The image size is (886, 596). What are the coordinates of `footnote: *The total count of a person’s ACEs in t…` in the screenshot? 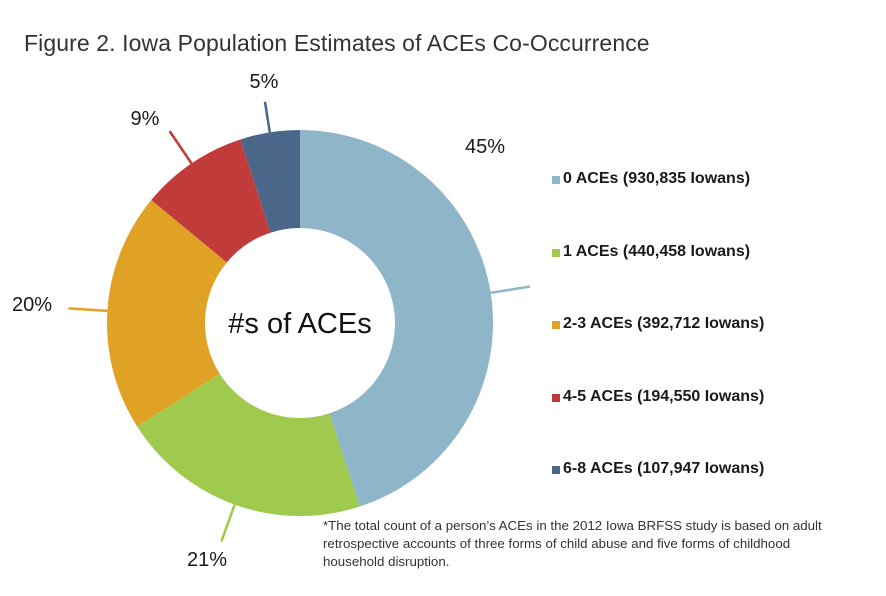 It's located at (572, 543).